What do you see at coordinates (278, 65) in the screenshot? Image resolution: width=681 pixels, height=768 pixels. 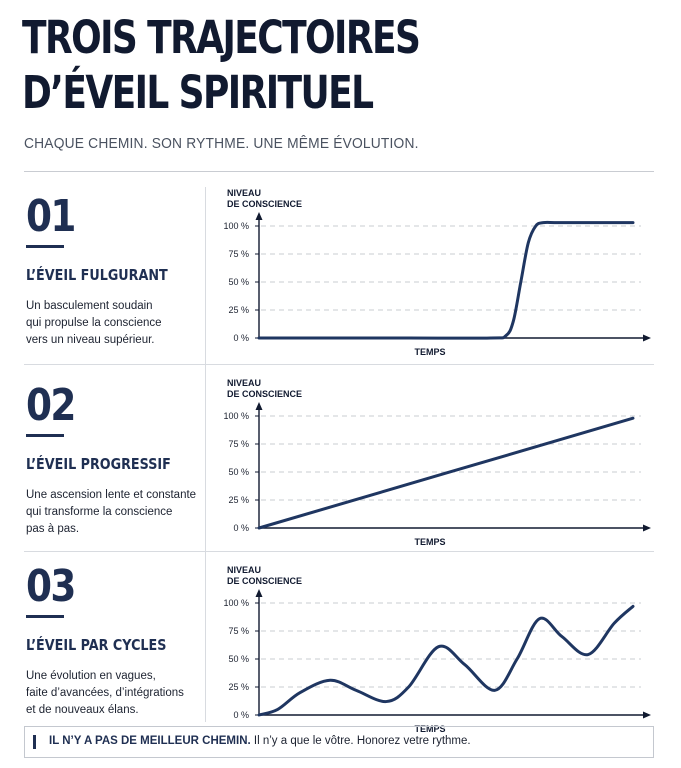 I see `page-title: TROIS TRAJECTOIRES D’ÉVEIL SPIRITUEL` at bounding box center [278, 65].